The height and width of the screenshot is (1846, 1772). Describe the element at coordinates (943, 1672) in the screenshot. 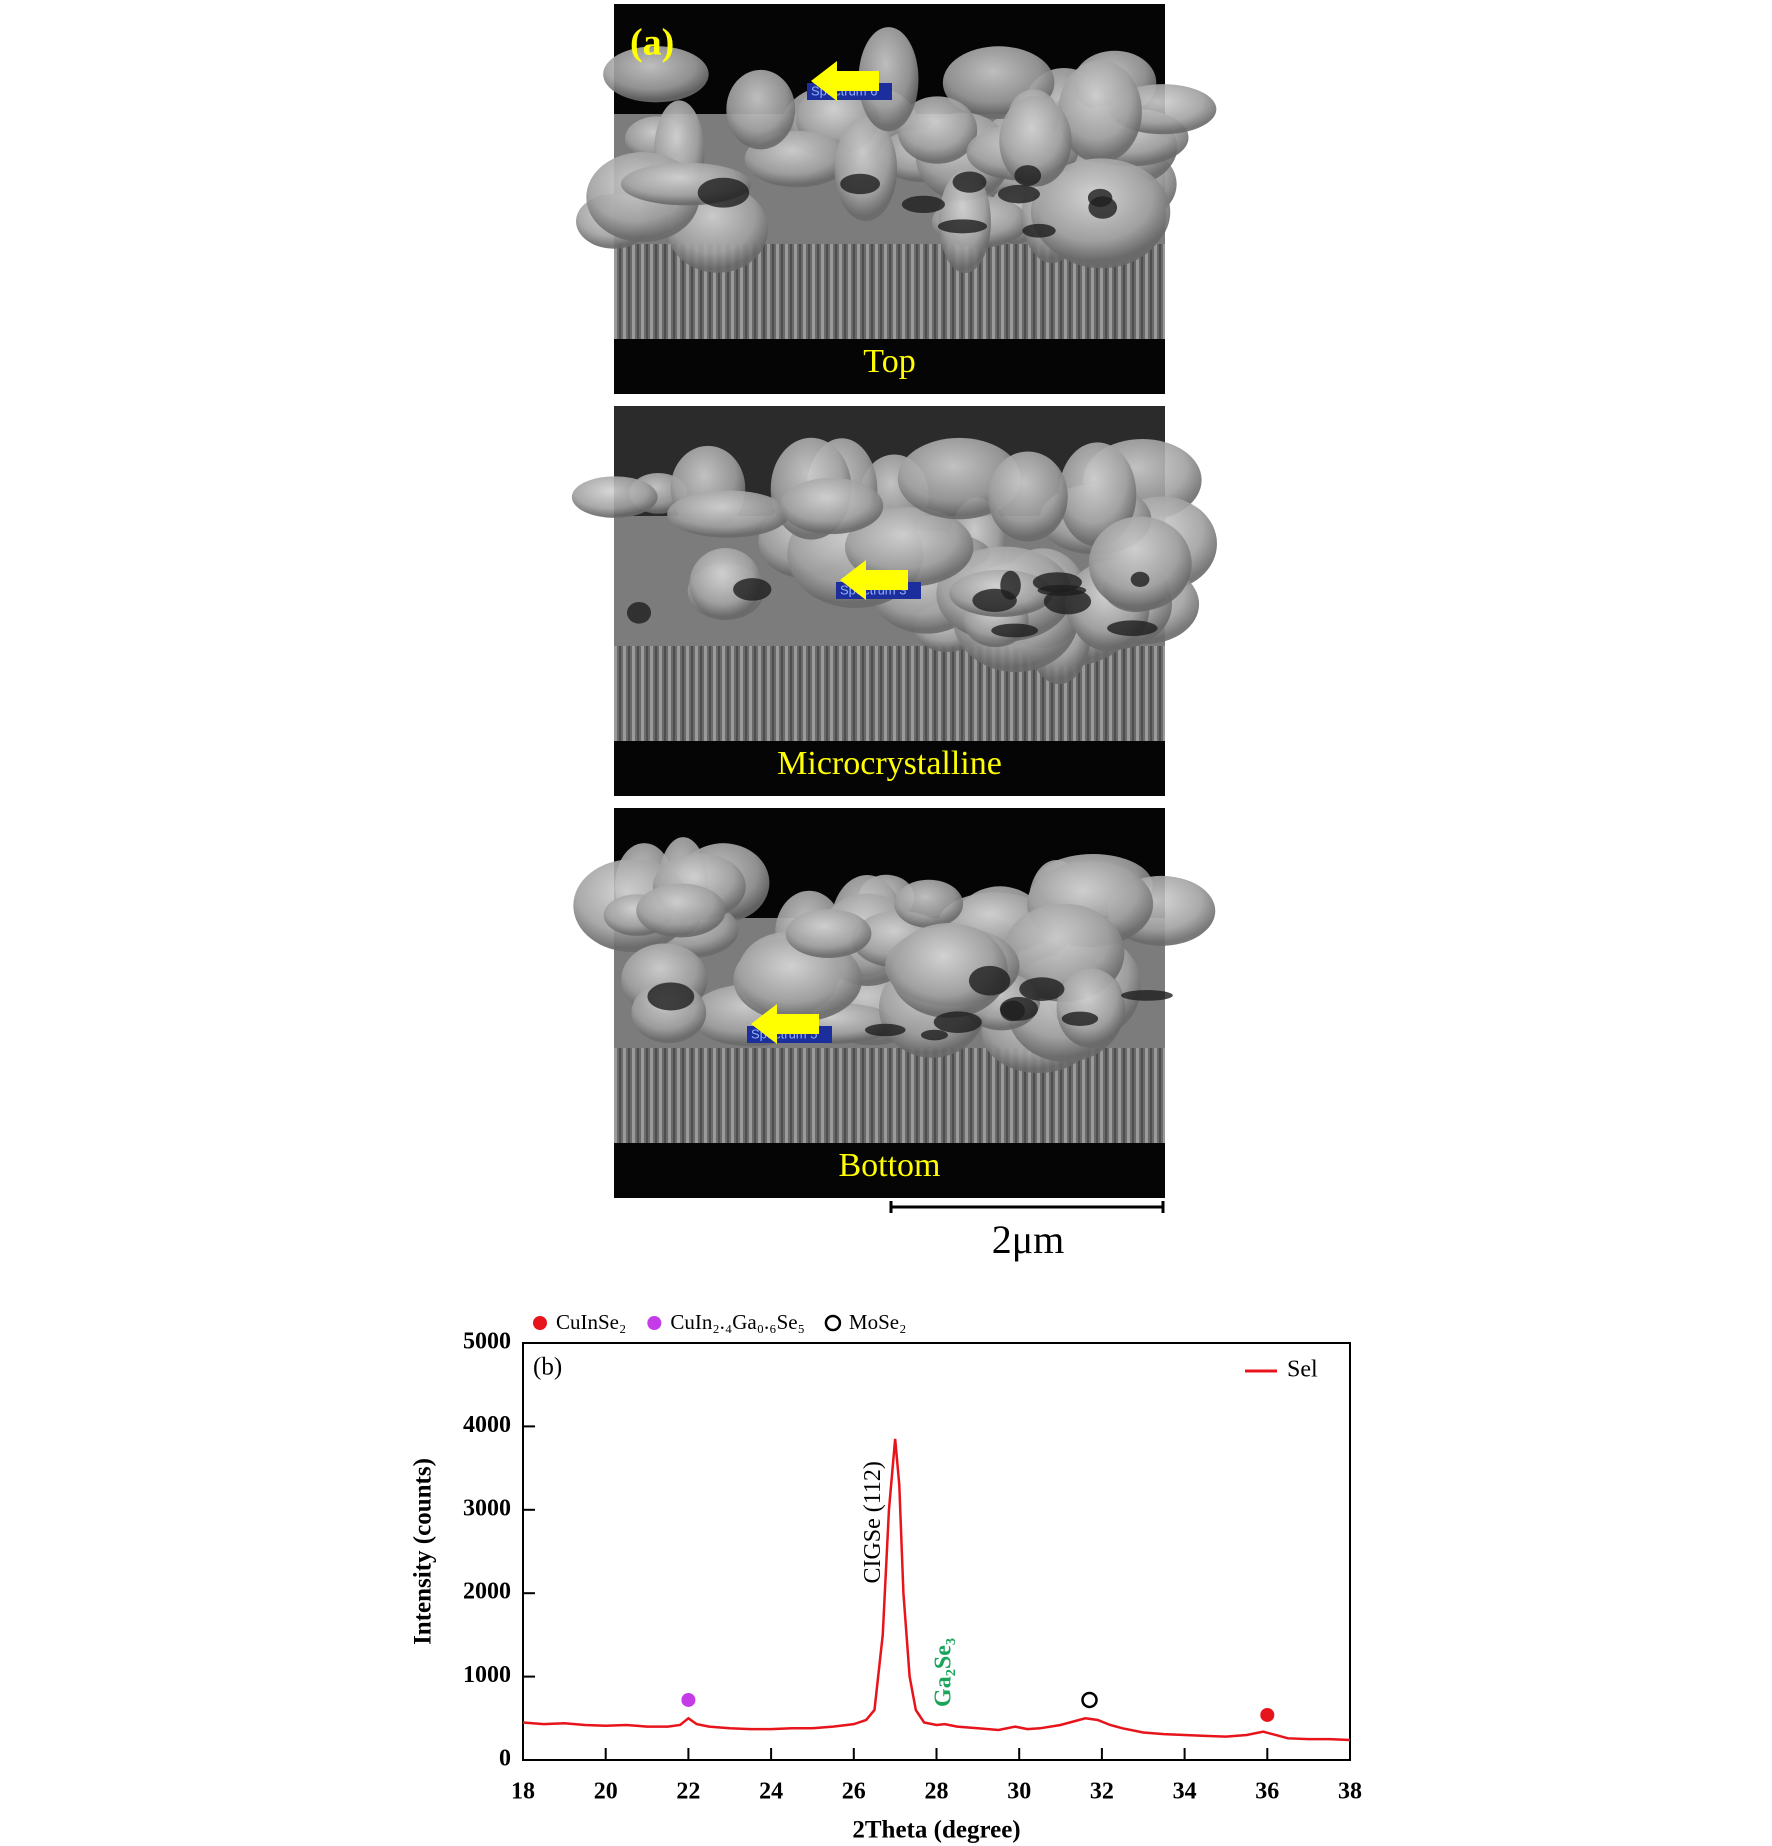

I see `annotation: Ga₂Se₃` at that location.